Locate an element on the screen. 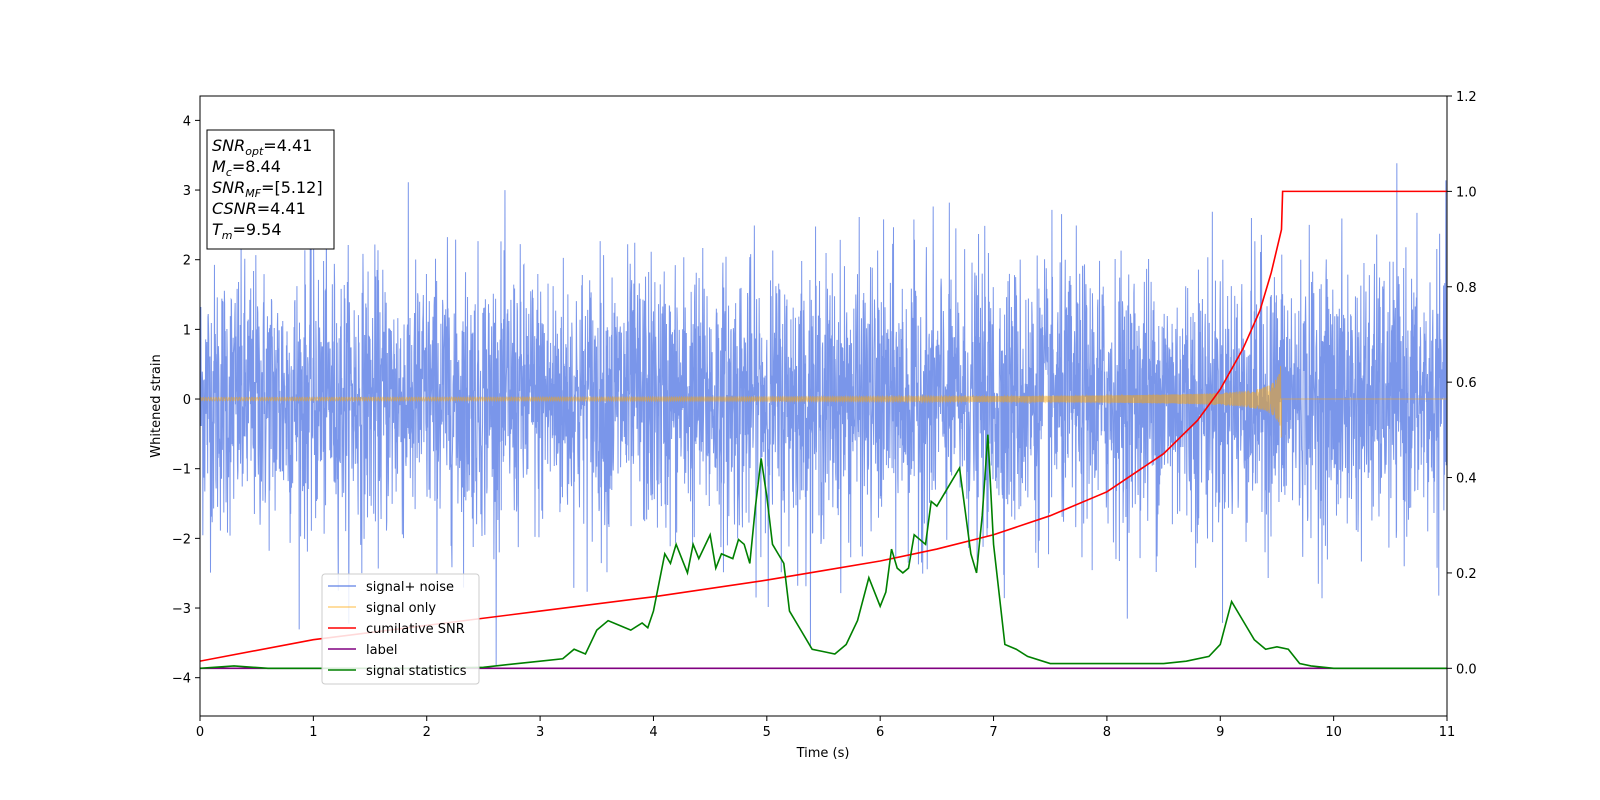 This screenshot has width=1600, height=800. y-axis-left: −4 −3 −2 −1 0 1 2 3 4 is located at coordinates (186, 400).